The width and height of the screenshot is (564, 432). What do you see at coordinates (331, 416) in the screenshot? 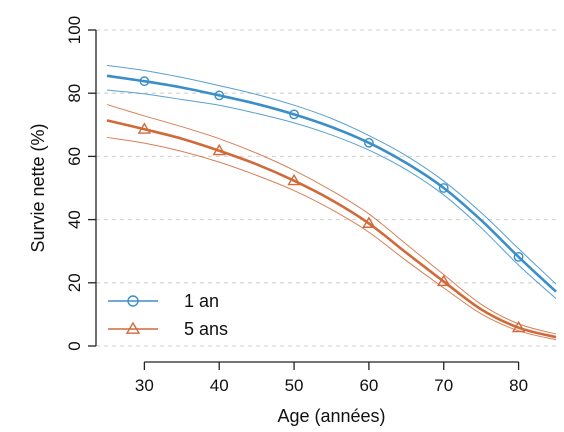
I see `x-axis-title: Age (années)` at bounding box center [331, 416].